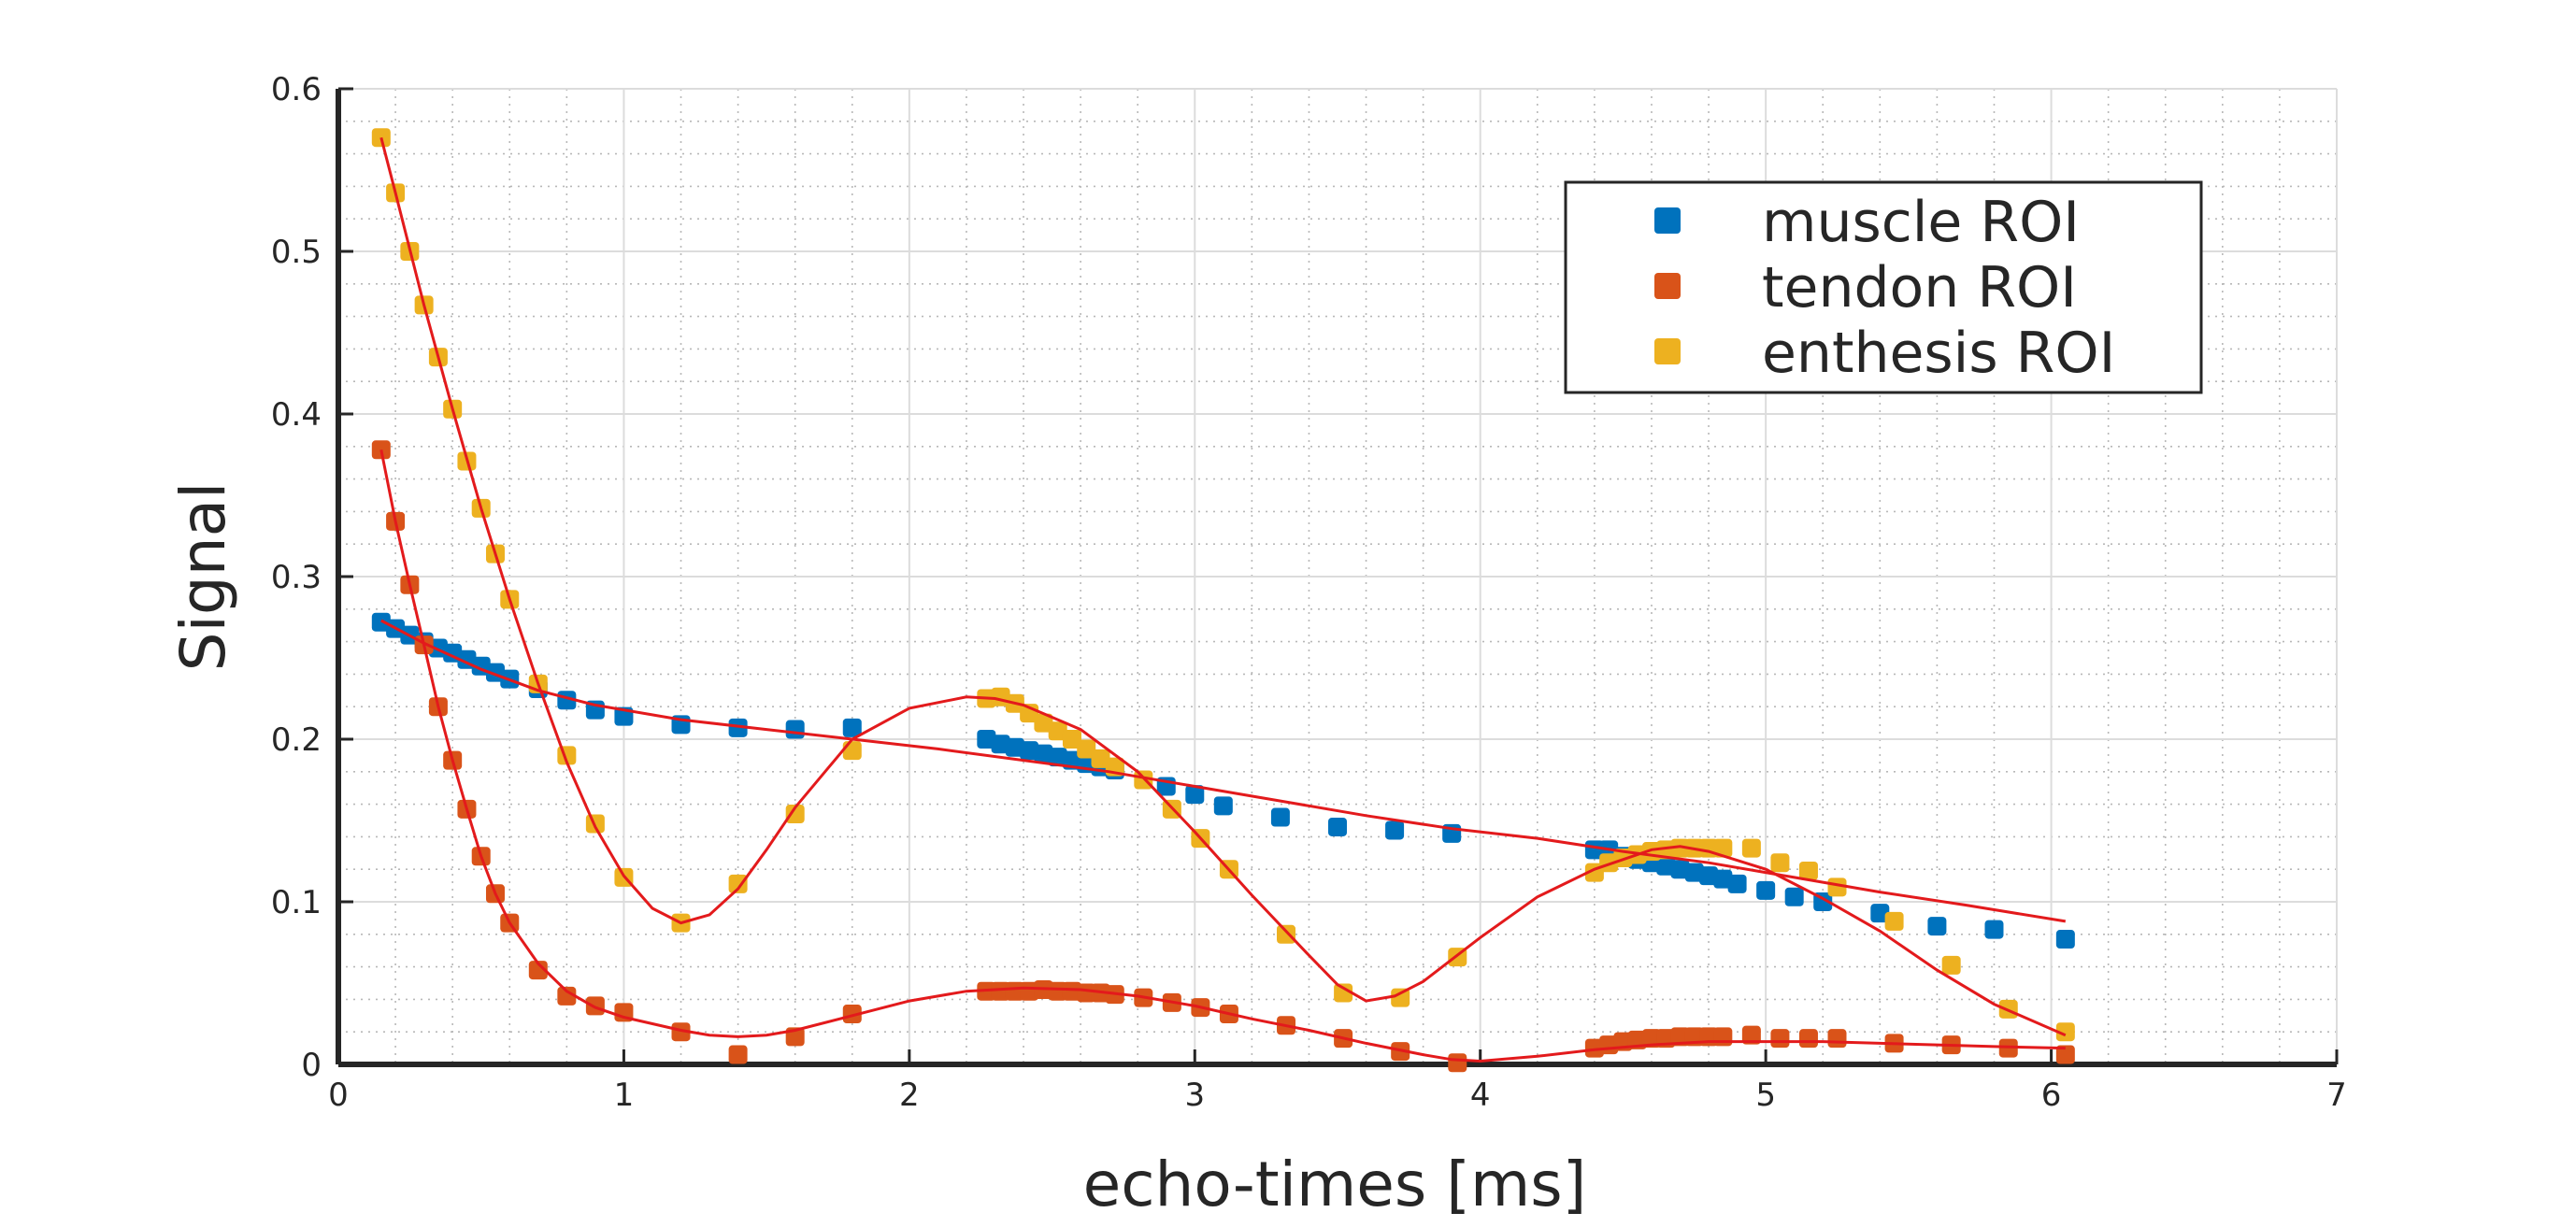 This screenshot has width=2576, height=1227. I want to click on x-tick-label: 7, so click(2336, 1095).